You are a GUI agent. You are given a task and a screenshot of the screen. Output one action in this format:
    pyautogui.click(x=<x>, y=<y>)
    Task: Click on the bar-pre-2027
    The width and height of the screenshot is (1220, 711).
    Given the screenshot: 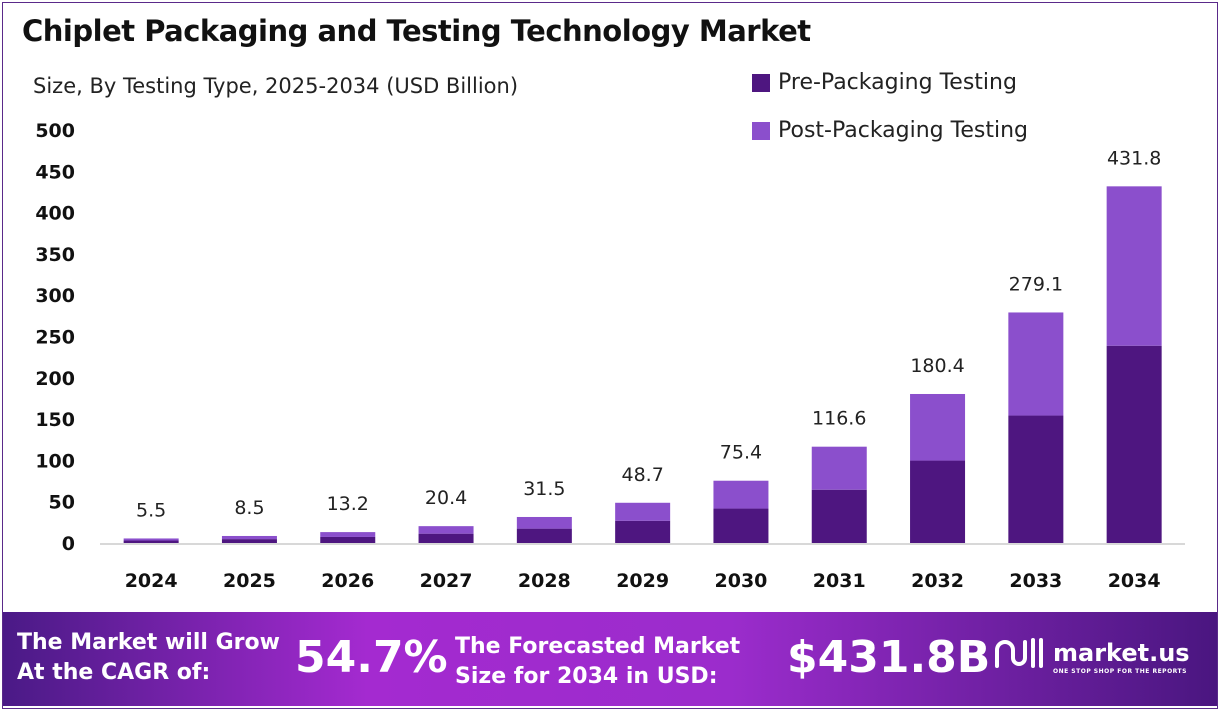 What is the action you would take?
    pyautogui.click(x=446, y=538)
    